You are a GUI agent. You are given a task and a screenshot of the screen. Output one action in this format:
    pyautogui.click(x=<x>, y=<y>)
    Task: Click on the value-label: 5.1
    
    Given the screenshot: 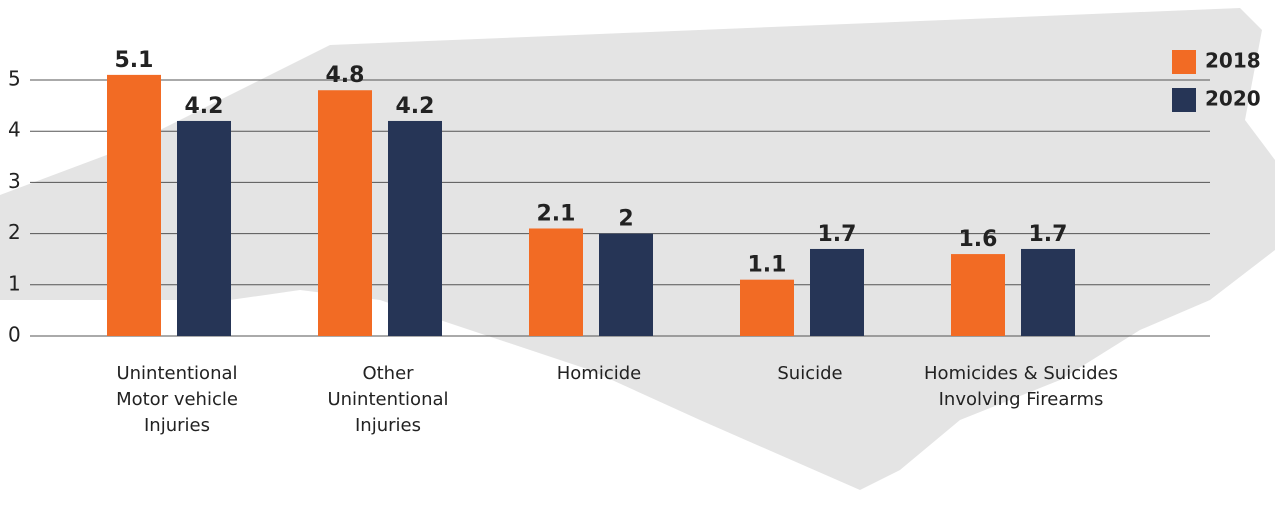 What is the action you would take?
    pyautogui.click(x=134, y=60)
    